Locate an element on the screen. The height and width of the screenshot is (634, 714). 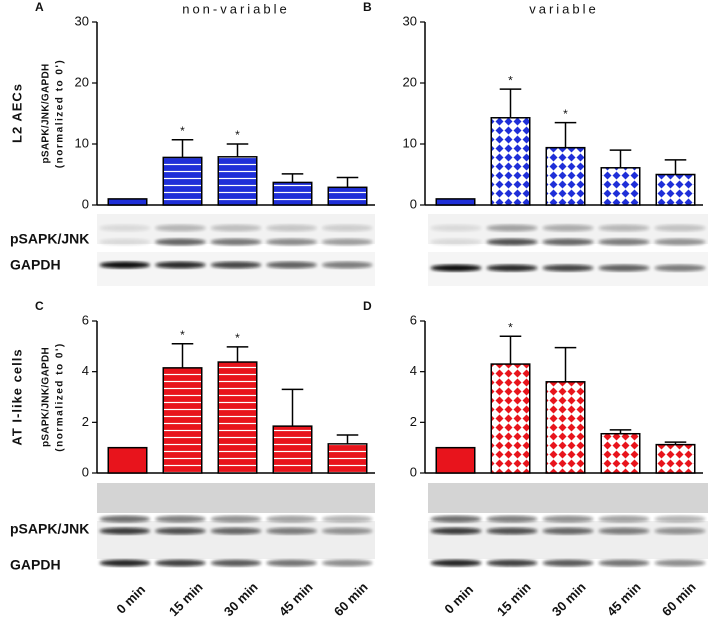
panel-letter: C is located at coordinates (39, 306).